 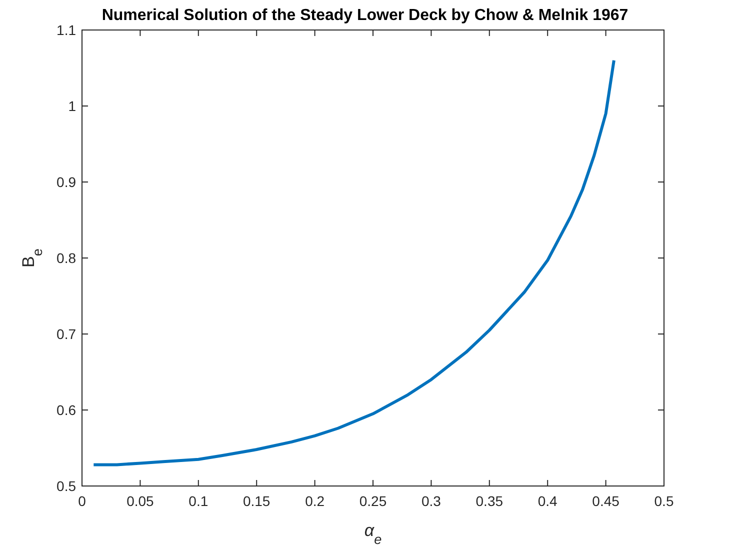 What do you see at coordinates (66, 410) in the screenshot?
I see `y-tick-label: 0.6` at bounding box center [66, 410].